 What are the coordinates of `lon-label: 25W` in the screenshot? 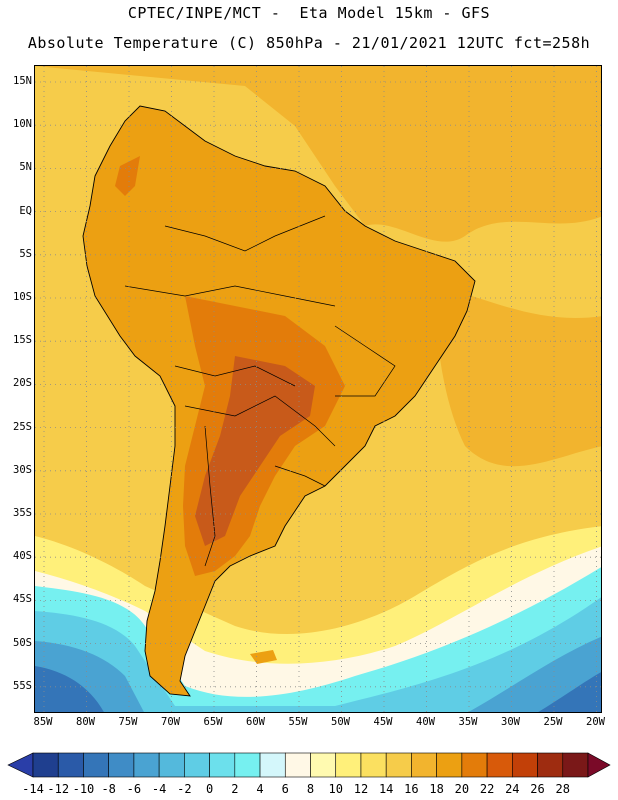 It's located at (553, 722).